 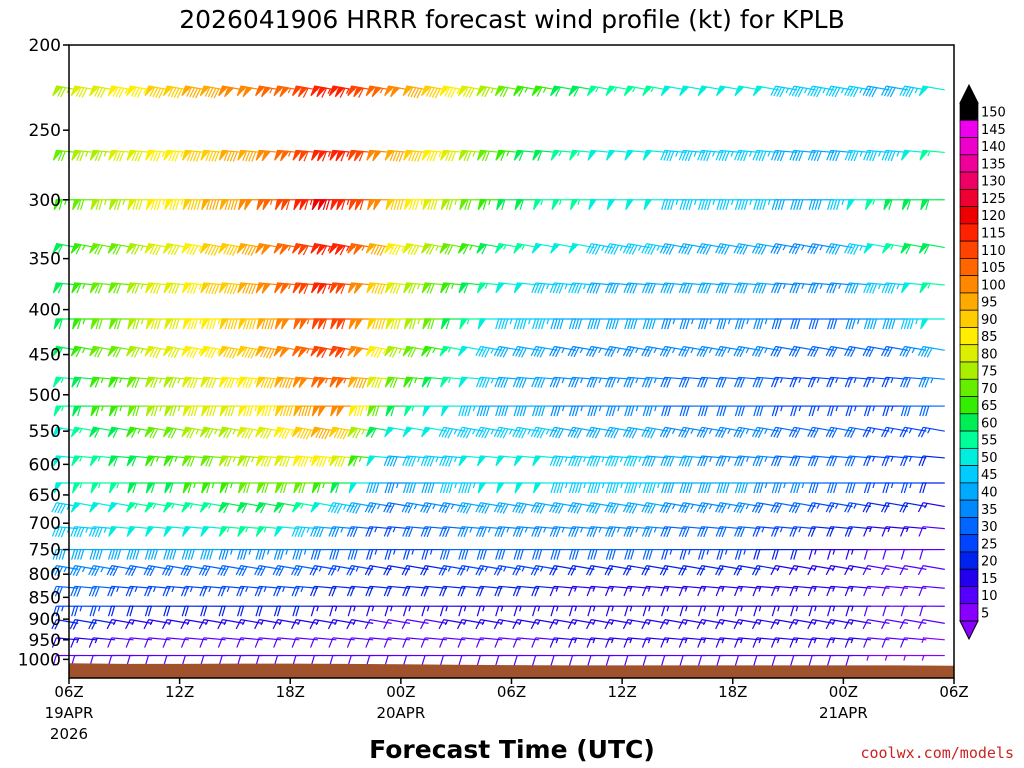 I want to click on colorbar-label: 75, so click(x=989, y=372).